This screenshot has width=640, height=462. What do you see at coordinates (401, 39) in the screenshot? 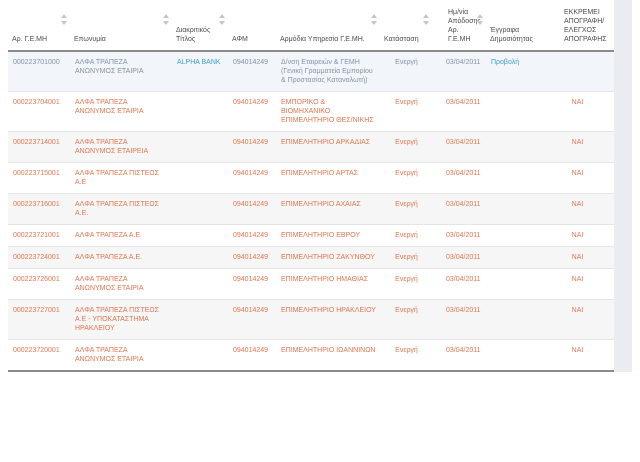
I see `col-header-label: Κατάσταση` at bounding box center [401, 39].